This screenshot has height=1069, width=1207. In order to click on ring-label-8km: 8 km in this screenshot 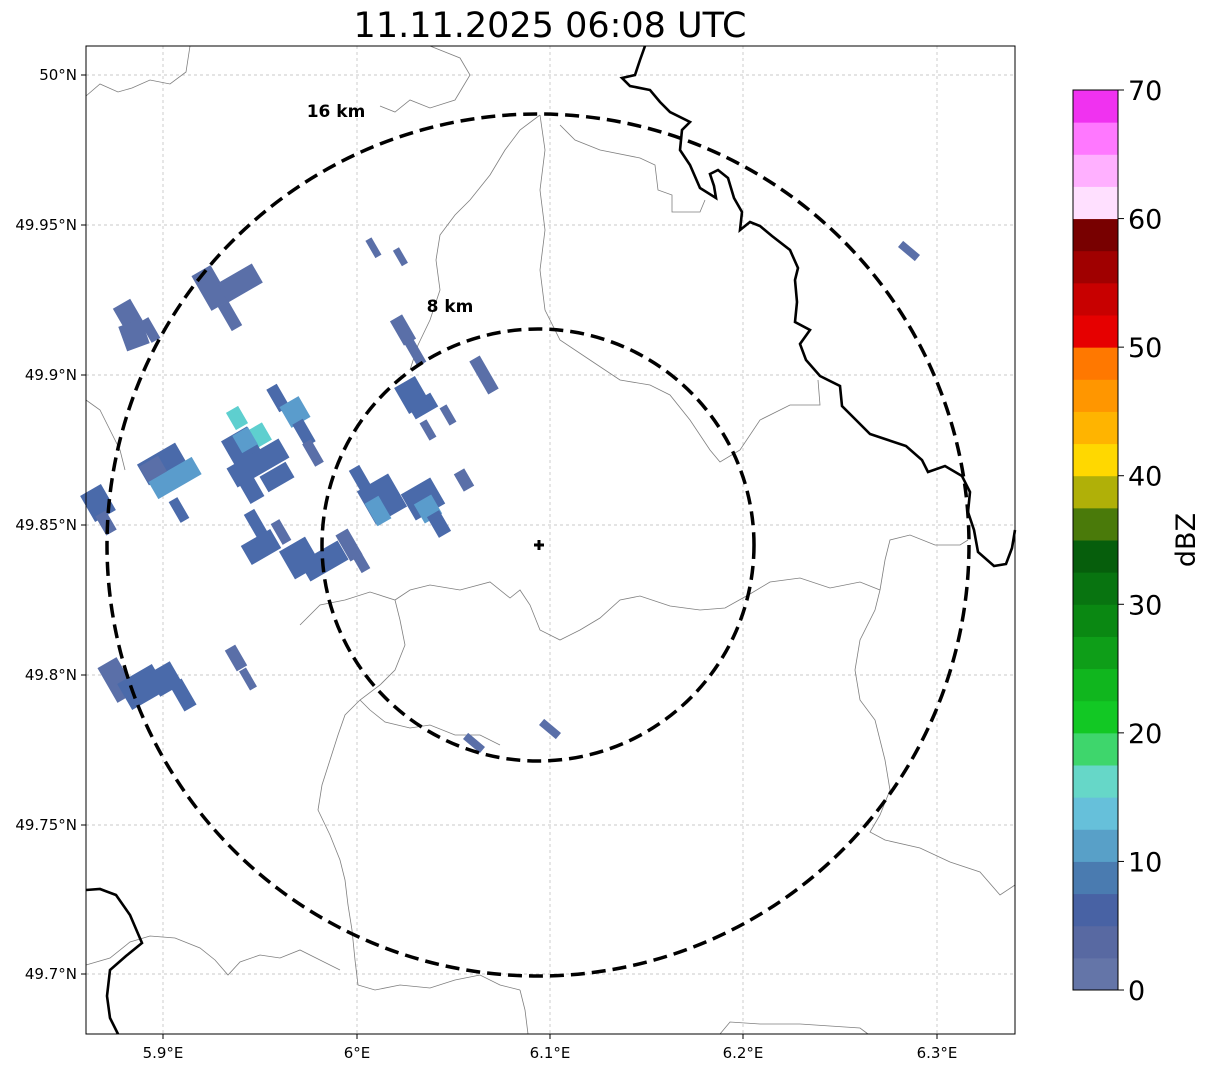, I will do `click(450, 307)`.